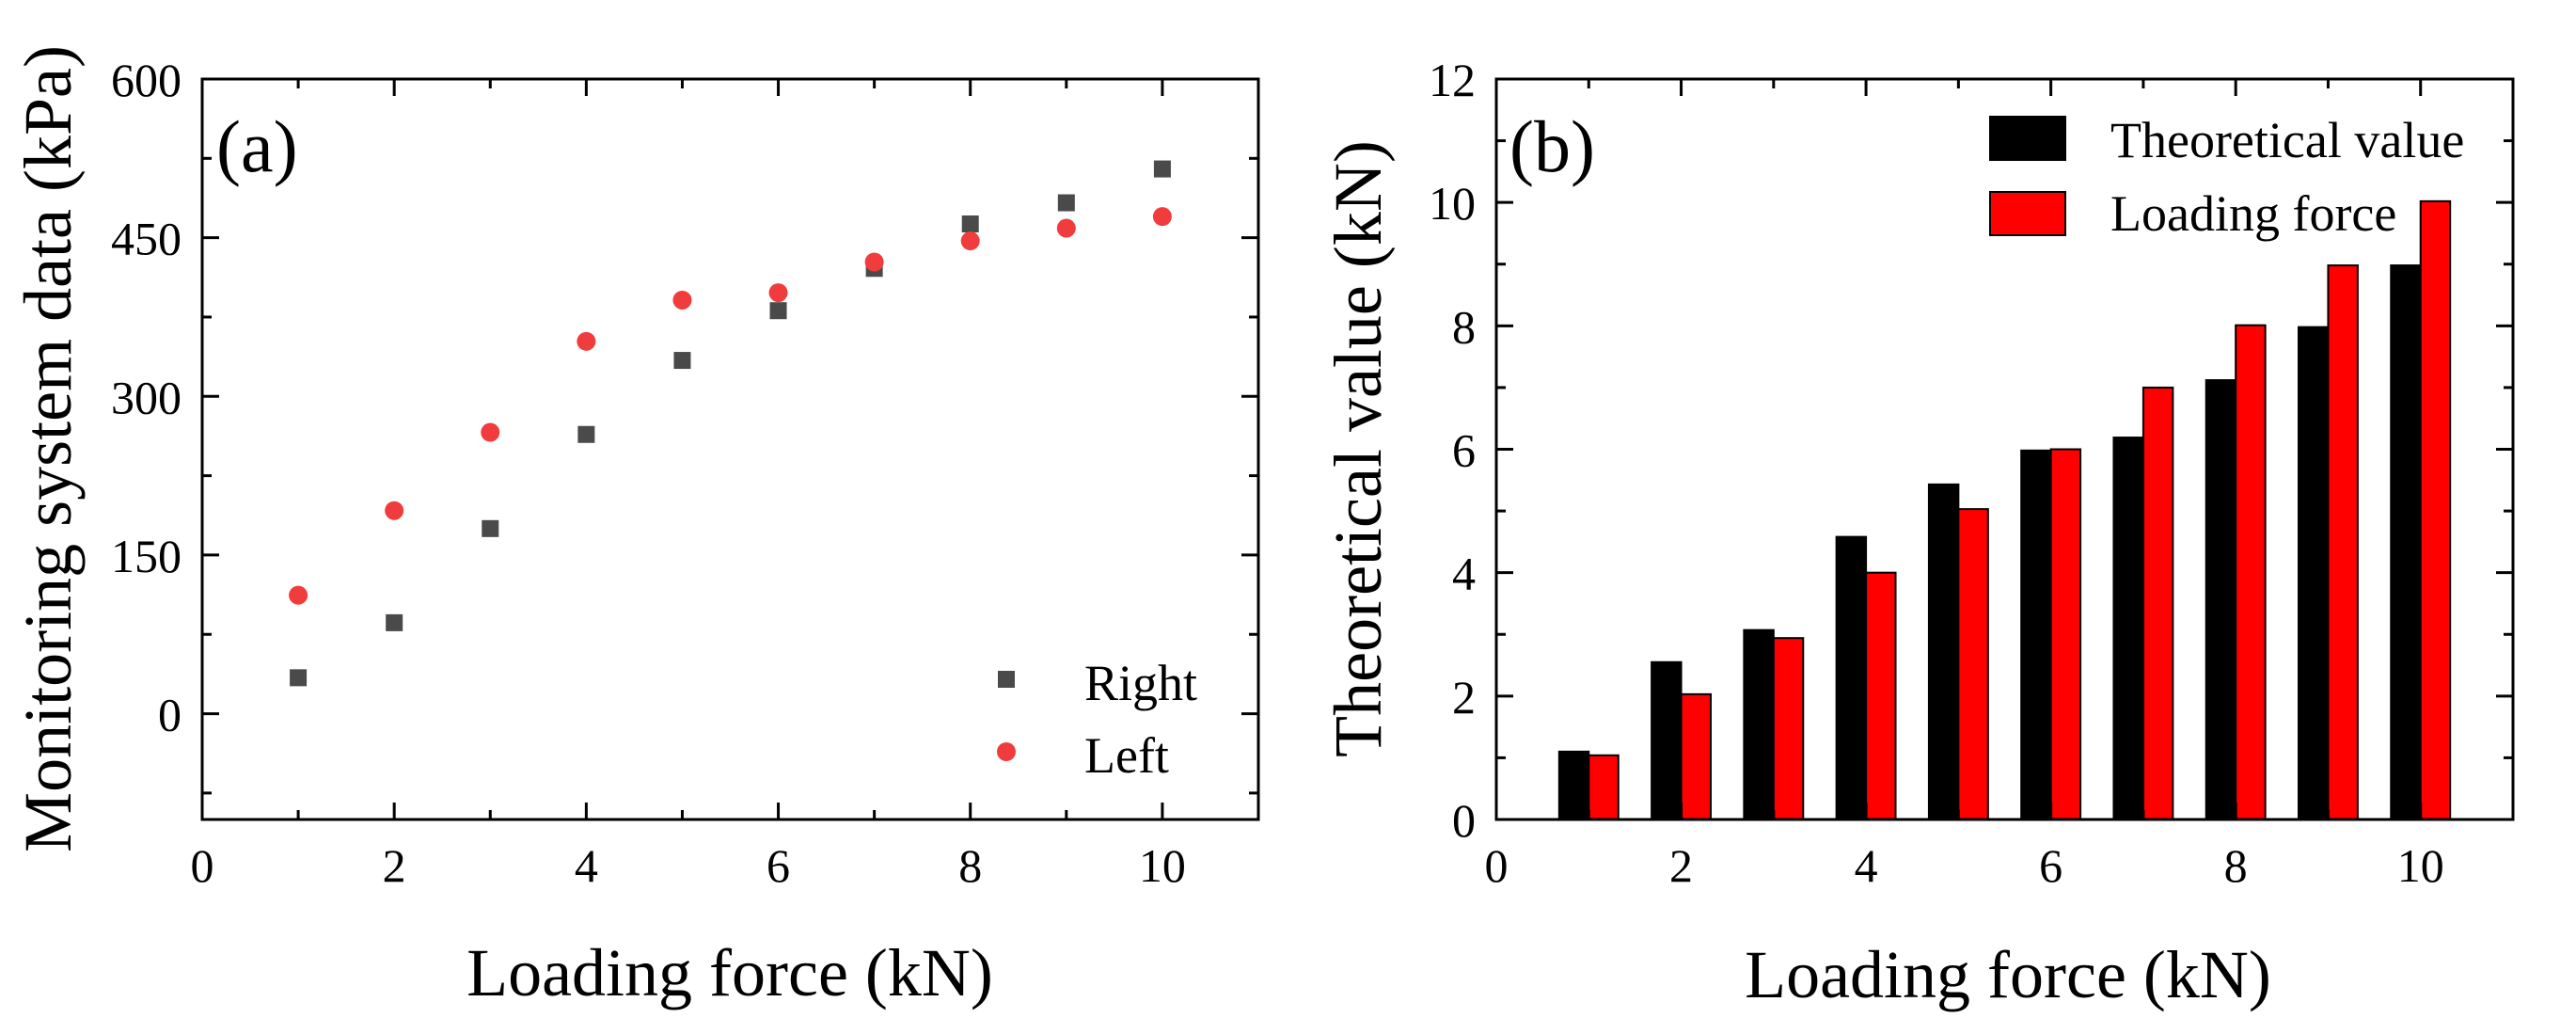 Image resolution: width=2576 pixels, height=1018 pixels. I want to click on y-tick-label: 2, so click(1464, 697).